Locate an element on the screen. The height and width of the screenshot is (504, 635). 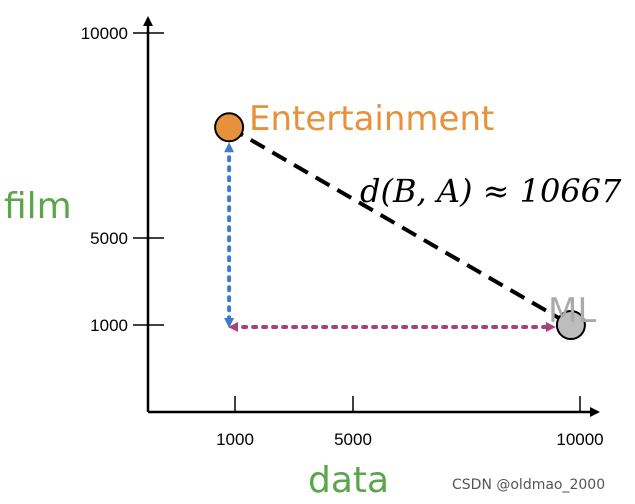
point-label-ml: ML is located at coordinates (572, 311).